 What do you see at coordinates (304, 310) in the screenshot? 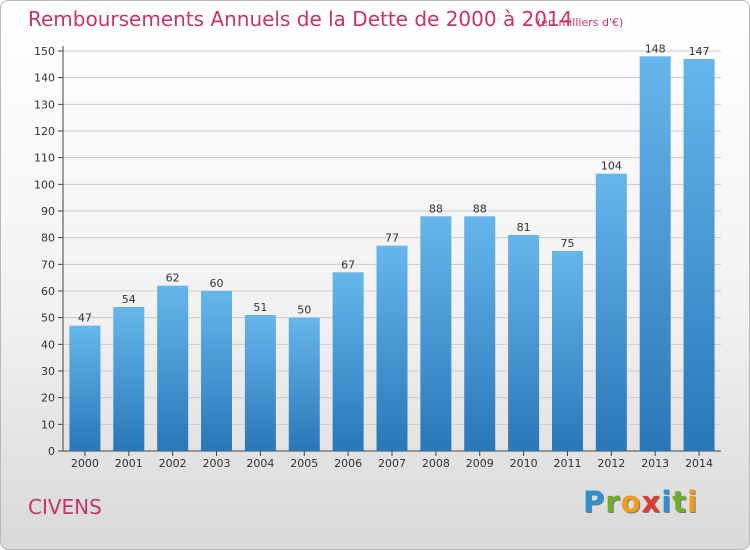
I see `value-label: 50` at bounding box center [304, 310].